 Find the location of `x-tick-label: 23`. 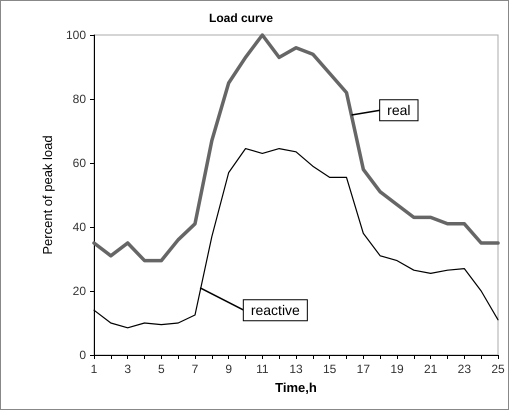

x-tick-label: 23 is located at coordinates (465, 369).